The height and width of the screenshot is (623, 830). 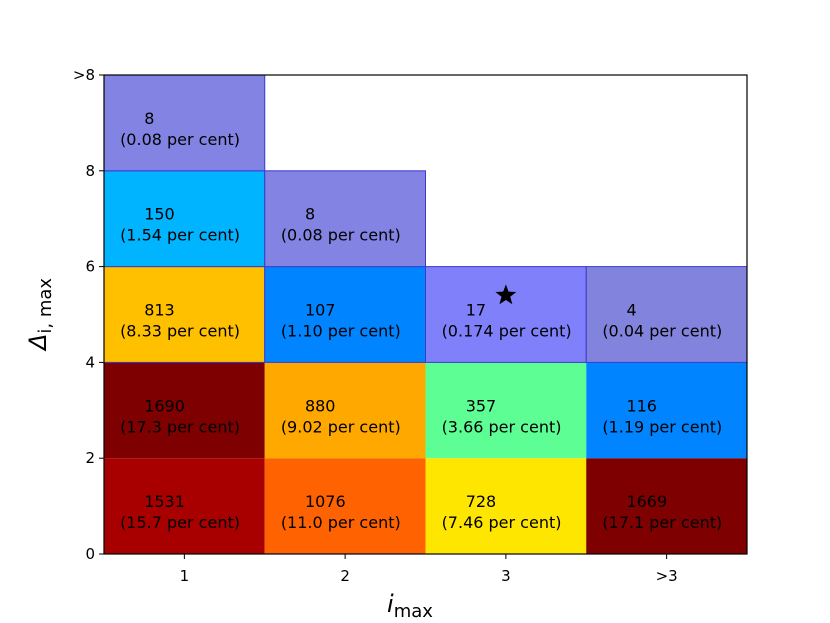 I want to click on y-tick-label: 0, so click(x=90, y=554).